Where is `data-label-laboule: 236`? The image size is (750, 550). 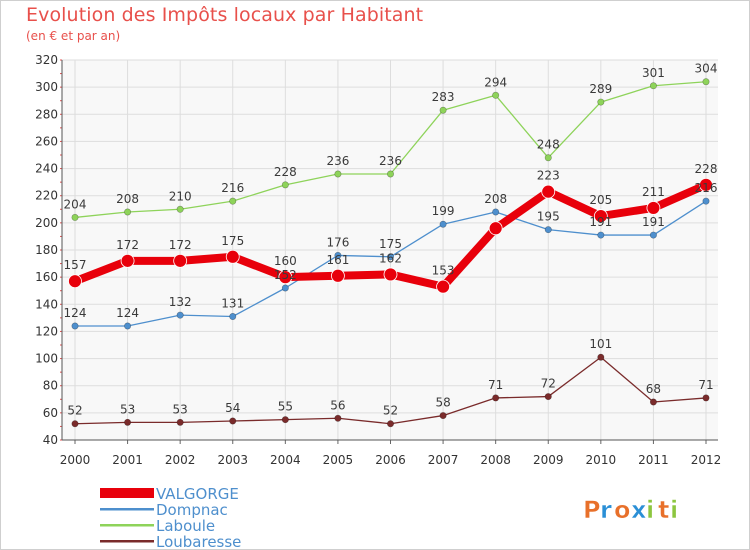
data-label-laboule: 236 is located at coordinates (390, 161).